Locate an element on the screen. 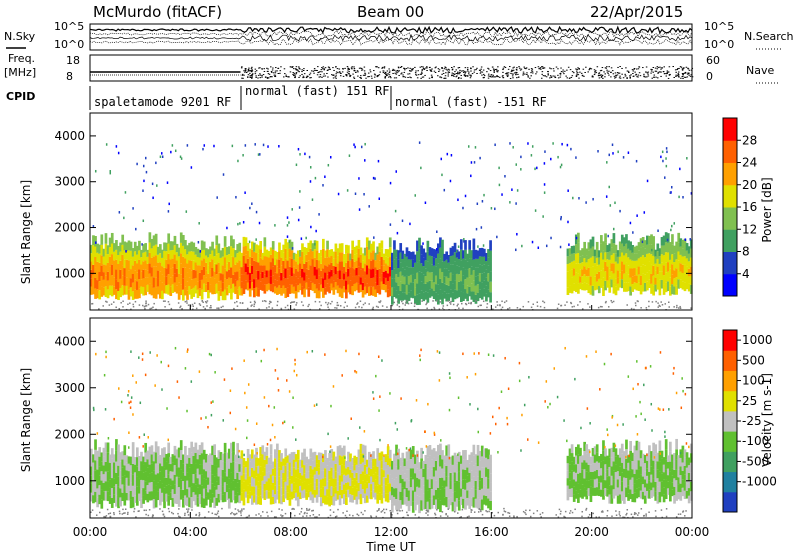  noise-panel-frame is located at coordinates (391, 37).